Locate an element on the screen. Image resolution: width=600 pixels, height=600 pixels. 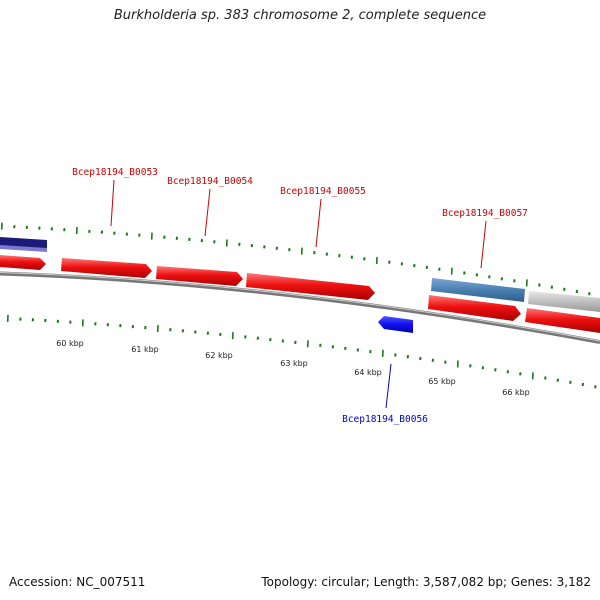
gene-label: Bcep18194_B0056 is located at coordinates (385, 419).